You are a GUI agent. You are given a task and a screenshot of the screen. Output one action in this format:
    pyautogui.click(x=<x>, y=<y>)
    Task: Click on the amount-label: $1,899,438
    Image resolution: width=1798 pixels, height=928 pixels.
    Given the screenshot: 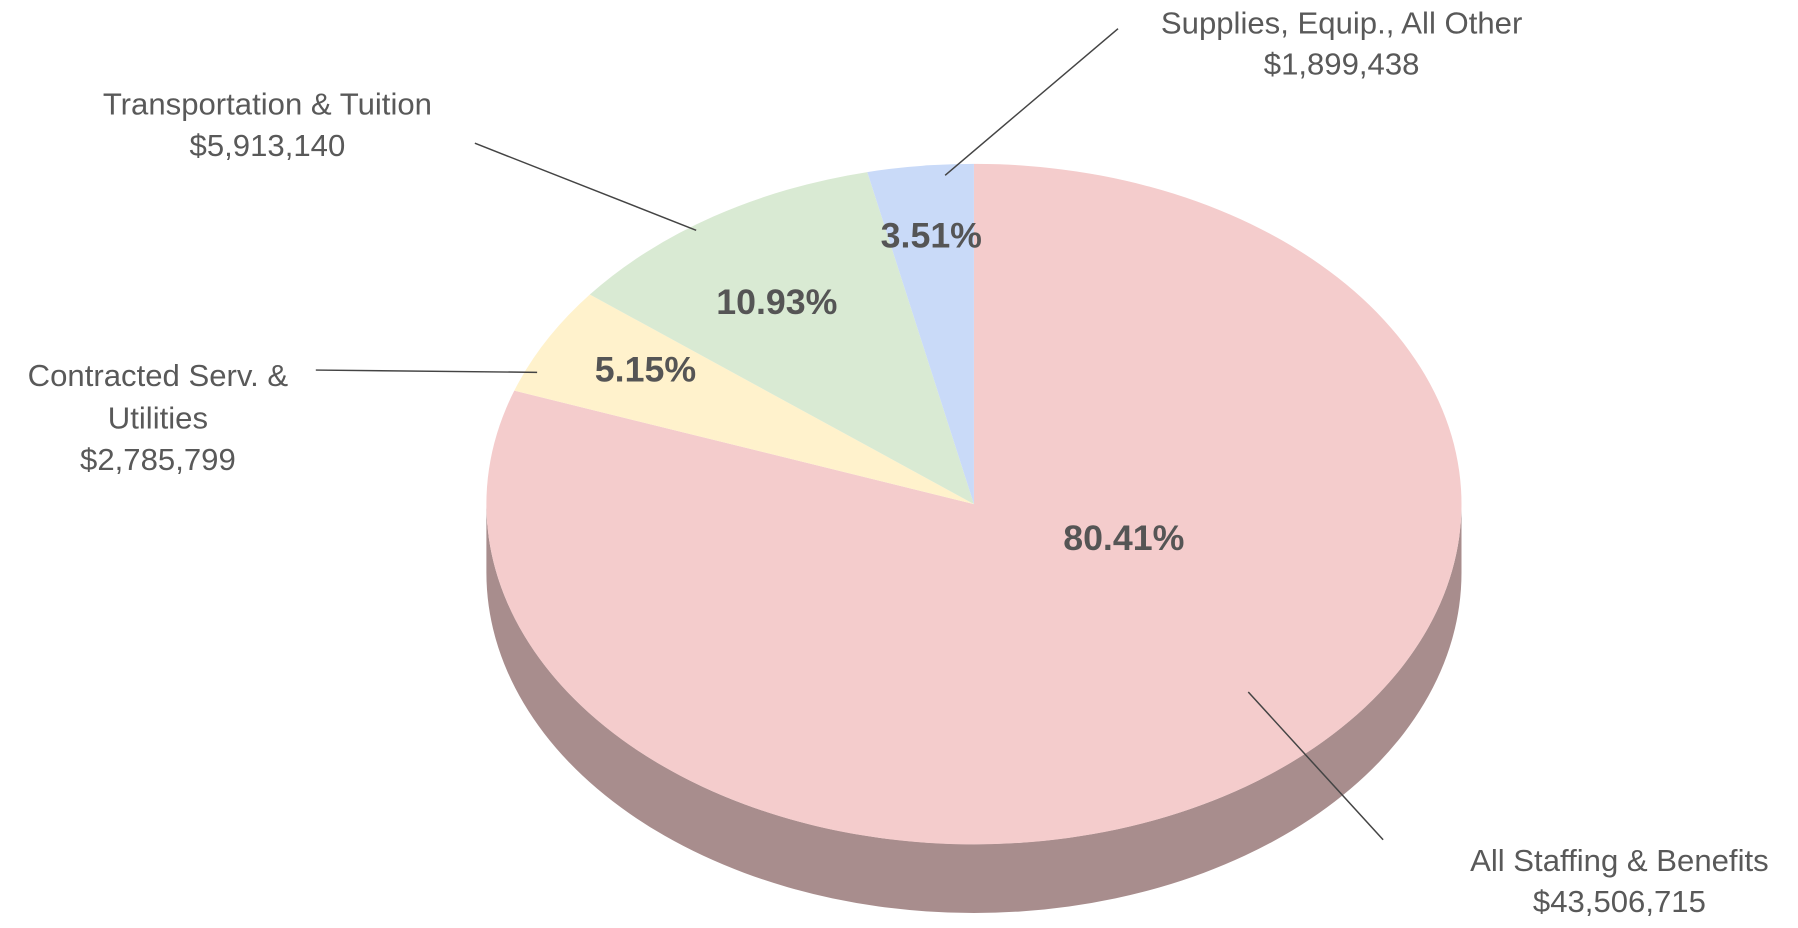 What is the action you would take?
    pyautogui.click(x=1342, y=64)
    